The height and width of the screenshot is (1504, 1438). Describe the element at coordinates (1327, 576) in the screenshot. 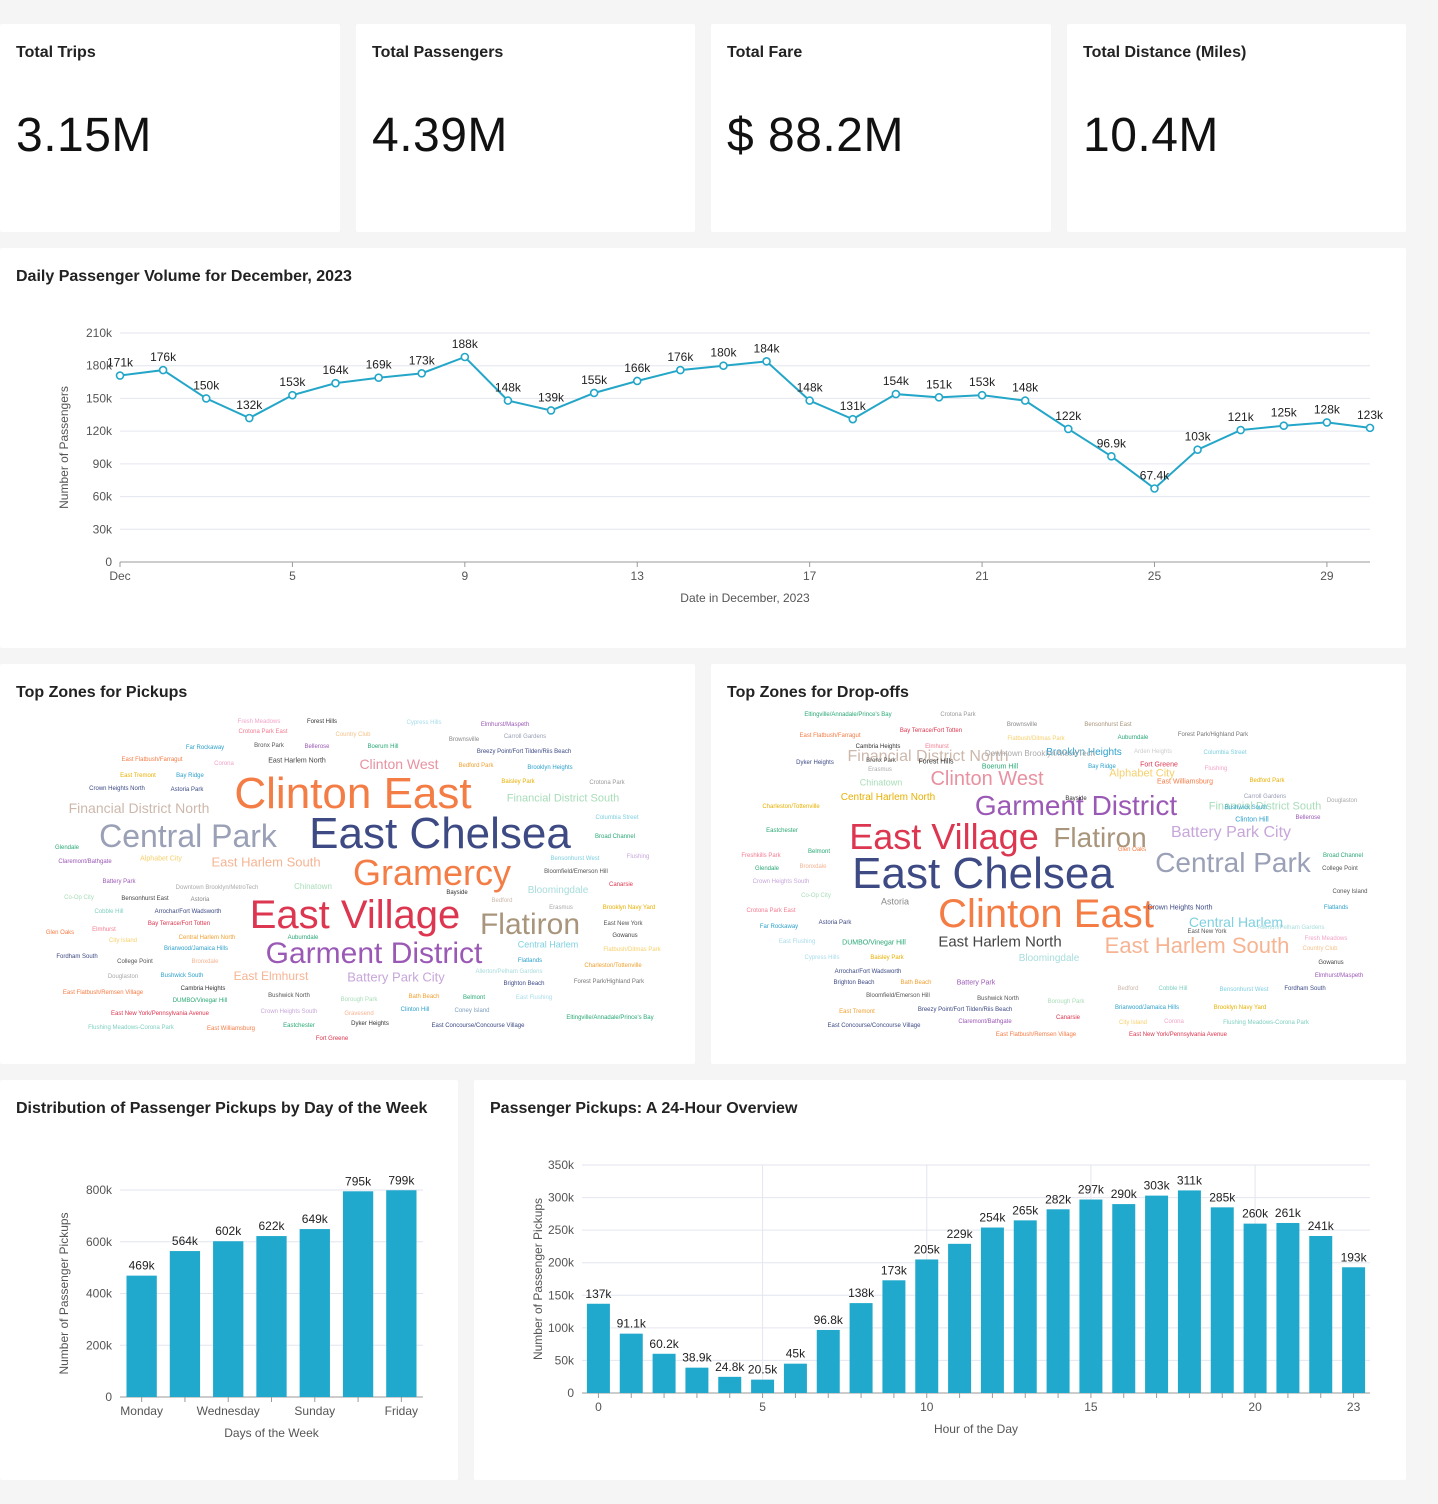

I see `x-tick-label: 29` at that location.